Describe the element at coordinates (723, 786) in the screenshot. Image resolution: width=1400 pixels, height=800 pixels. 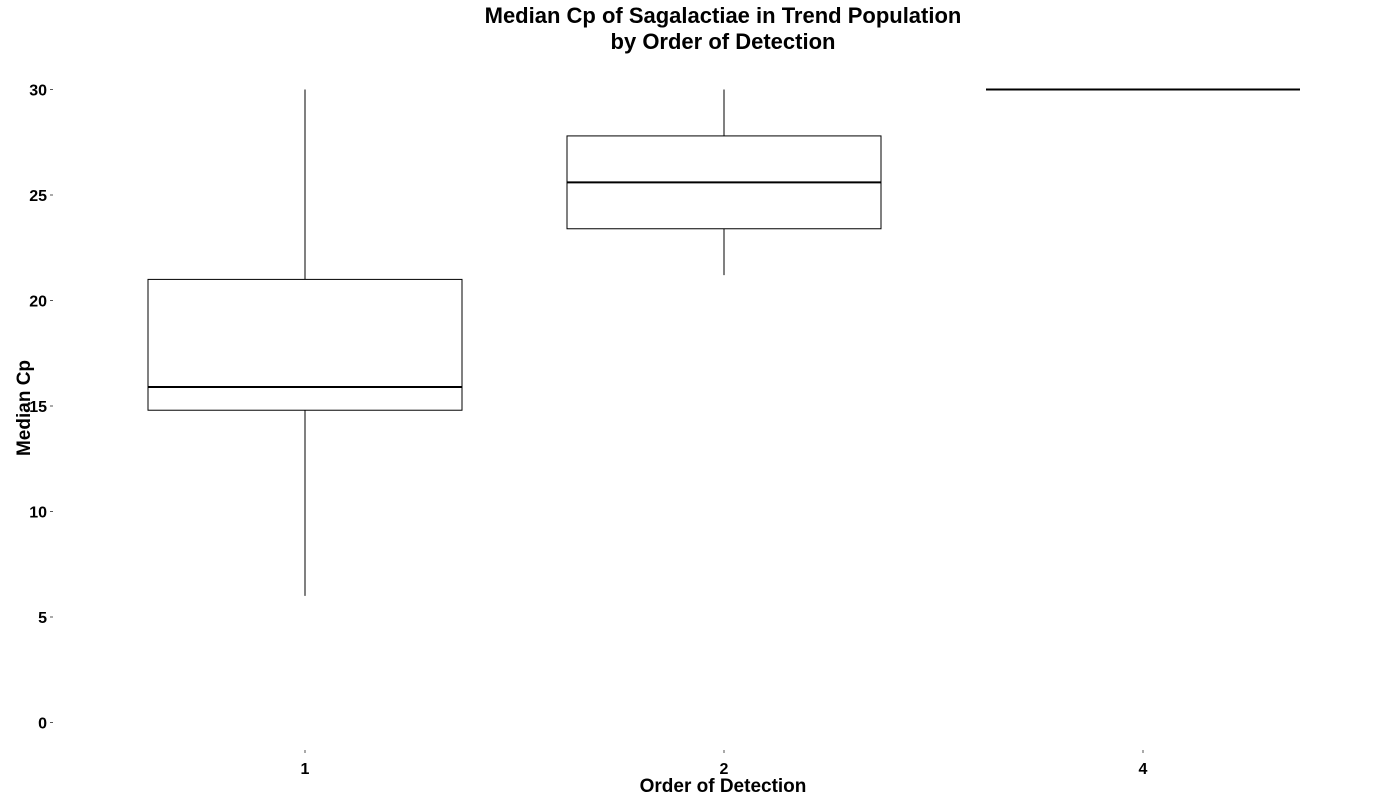
I see `x-axis-label: Order of Detection` at that location.